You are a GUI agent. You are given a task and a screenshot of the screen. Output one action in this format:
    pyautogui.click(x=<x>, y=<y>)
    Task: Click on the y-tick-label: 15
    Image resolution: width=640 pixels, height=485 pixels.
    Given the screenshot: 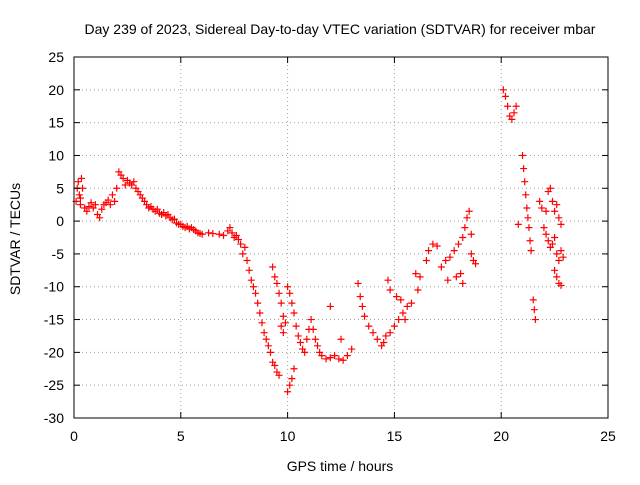 What is the action you would take?
    pyautogui.click(x=56, y=123)
    